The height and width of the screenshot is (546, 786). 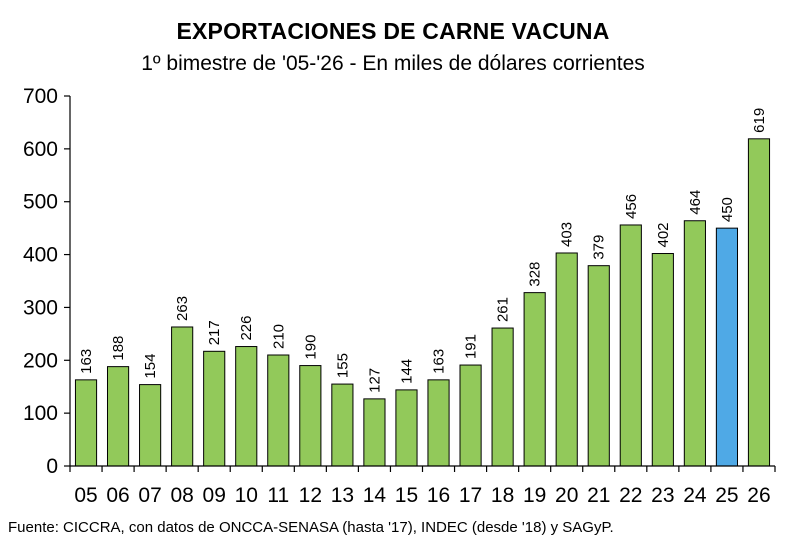 I want to click on x-tick-label: 19, so click(x=534, y=495).